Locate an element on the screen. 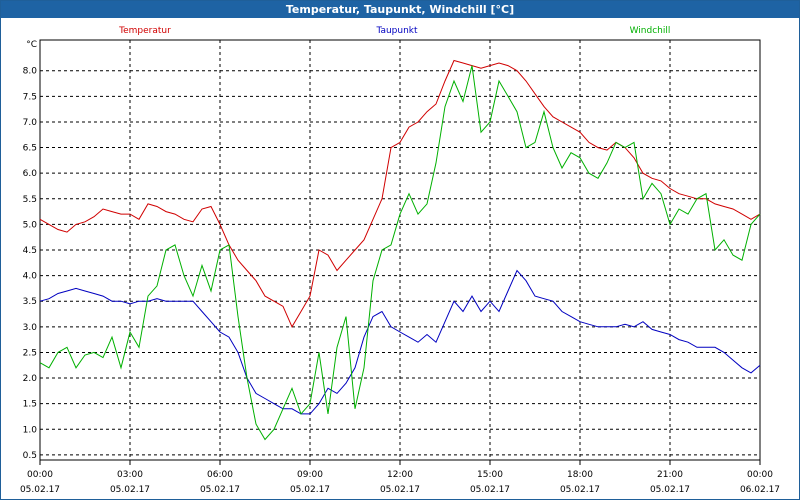 The image size is (800, 500). y-tick-label: 8.0 is located at coordinates (30, 72).